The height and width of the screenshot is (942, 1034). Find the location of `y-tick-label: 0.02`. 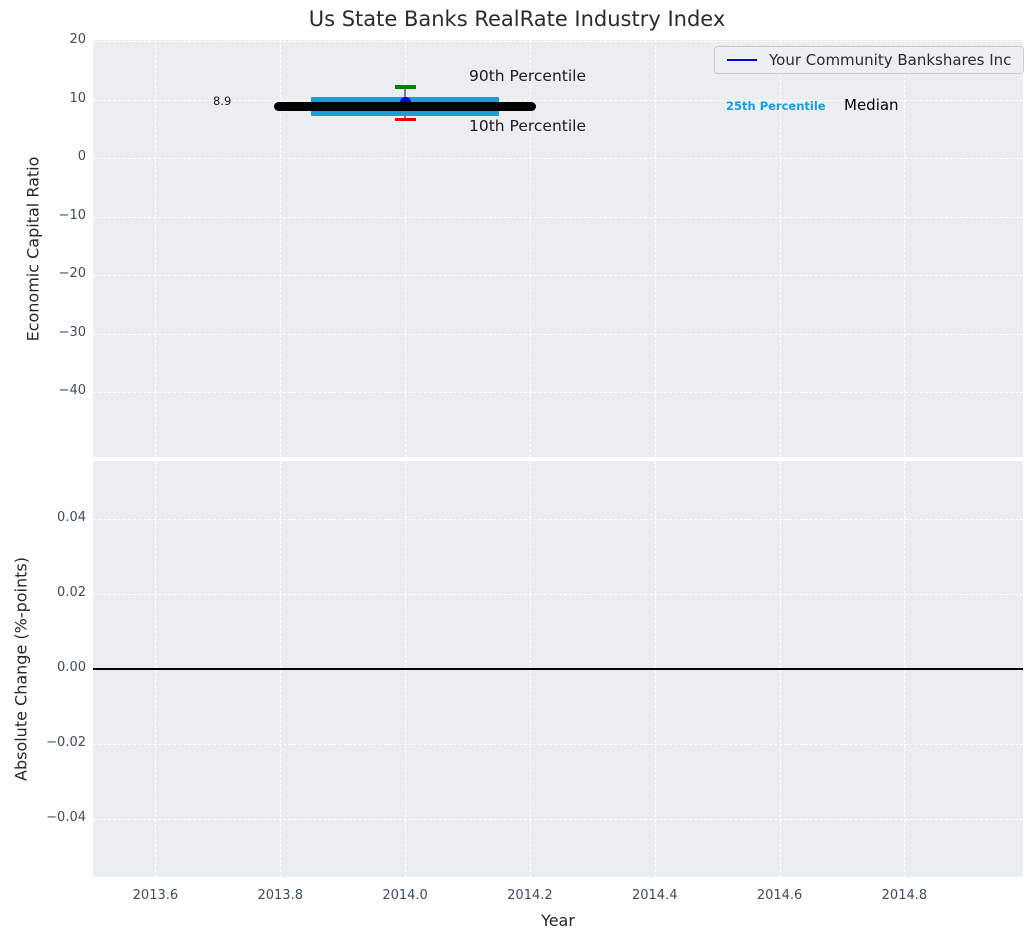

y-tick-label: 0.02 is located at coordinates (71, 592).